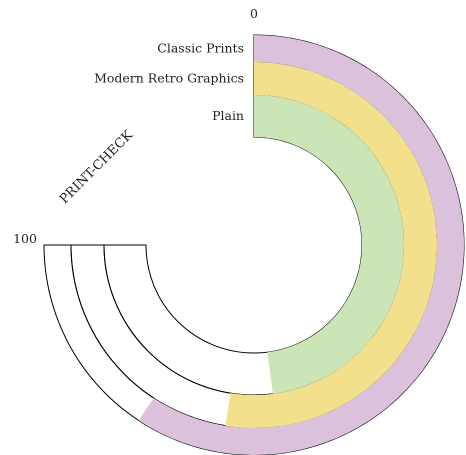  Describe the element at coordinates (96, 167) in the screenshot. I see `chart-title: PRINT-CHECK` at that location.